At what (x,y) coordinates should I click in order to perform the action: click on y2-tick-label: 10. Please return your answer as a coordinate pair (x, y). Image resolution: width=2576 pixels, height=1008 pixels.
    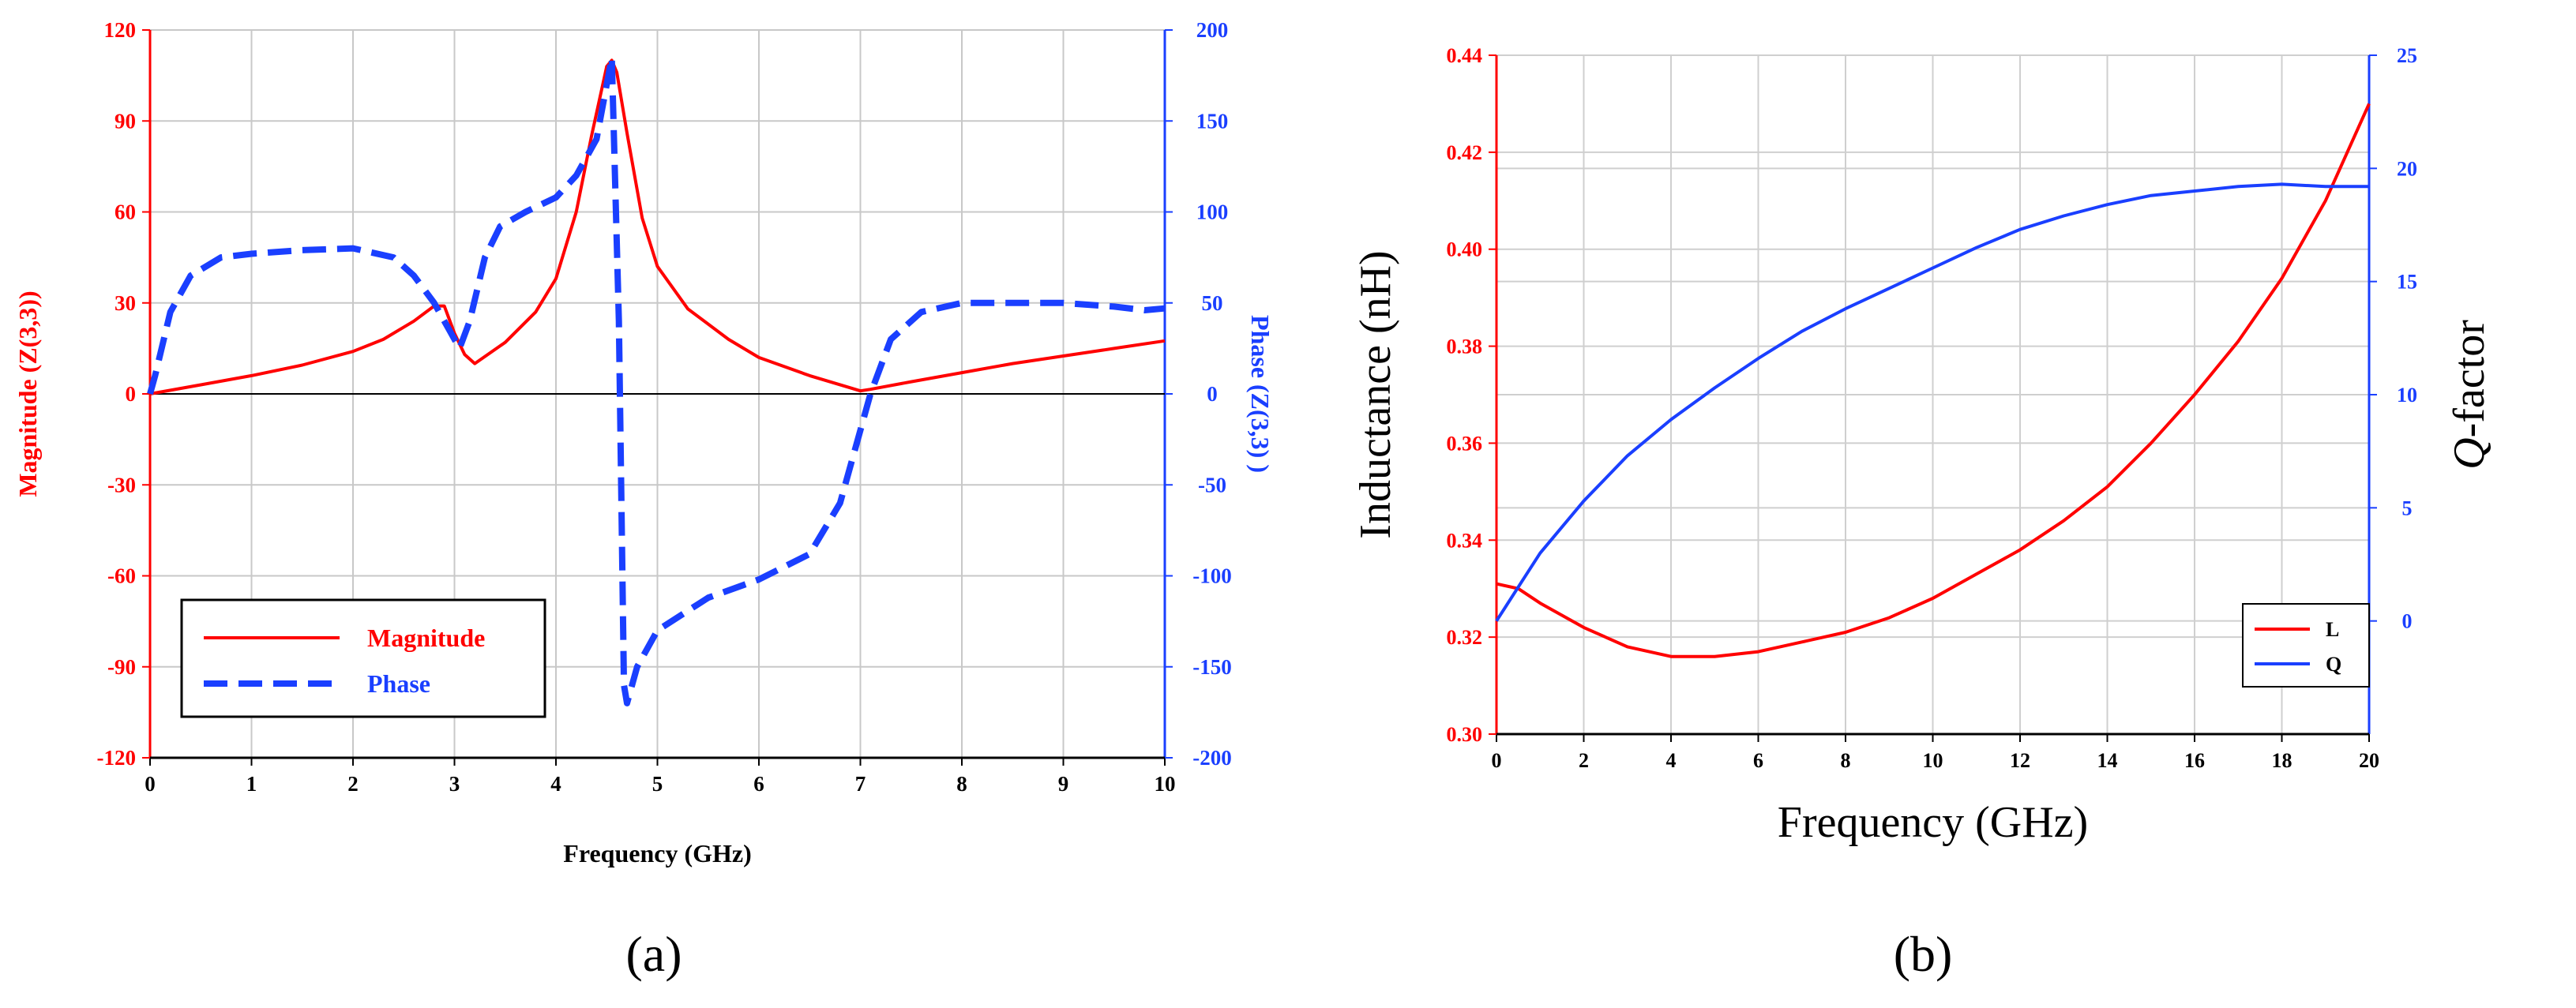
    Looking at the image, I should click on (2407, 395).